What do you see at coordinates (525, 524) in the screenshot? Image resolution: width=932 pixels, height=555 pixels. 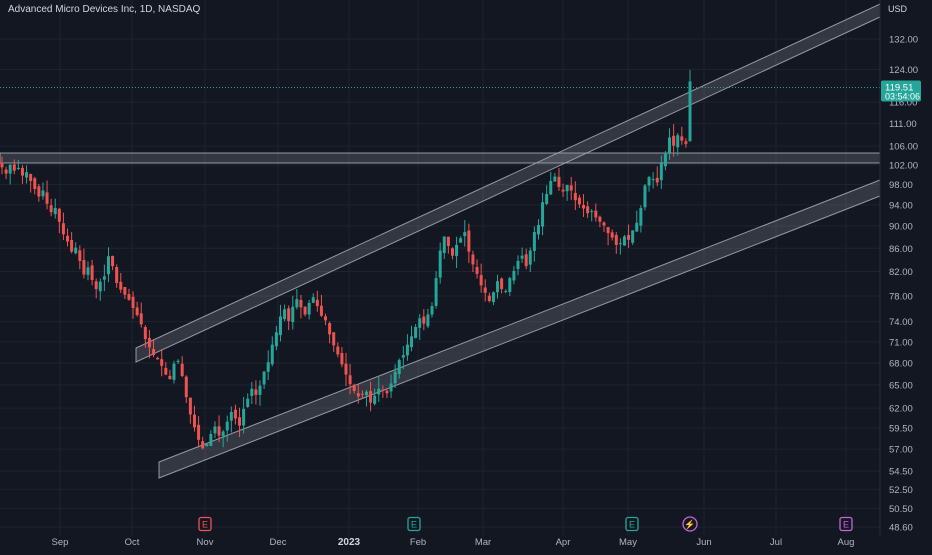 I see `event-markers: E E E ⚡ E` at bounding box center [525, 524].